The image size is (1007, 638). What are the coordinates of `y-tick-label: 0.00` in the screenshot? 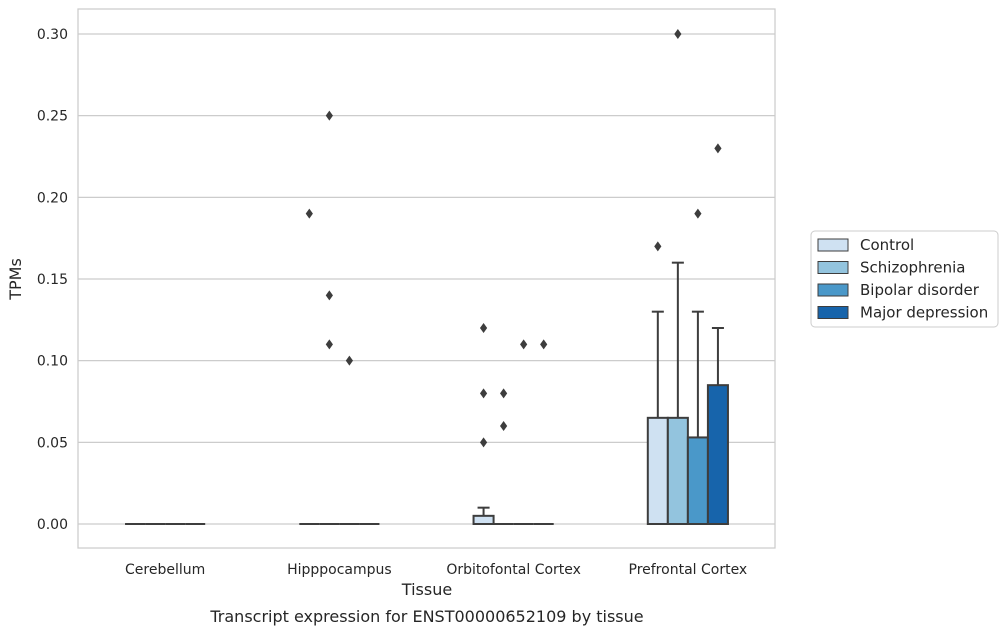 It's located at (52, 525).